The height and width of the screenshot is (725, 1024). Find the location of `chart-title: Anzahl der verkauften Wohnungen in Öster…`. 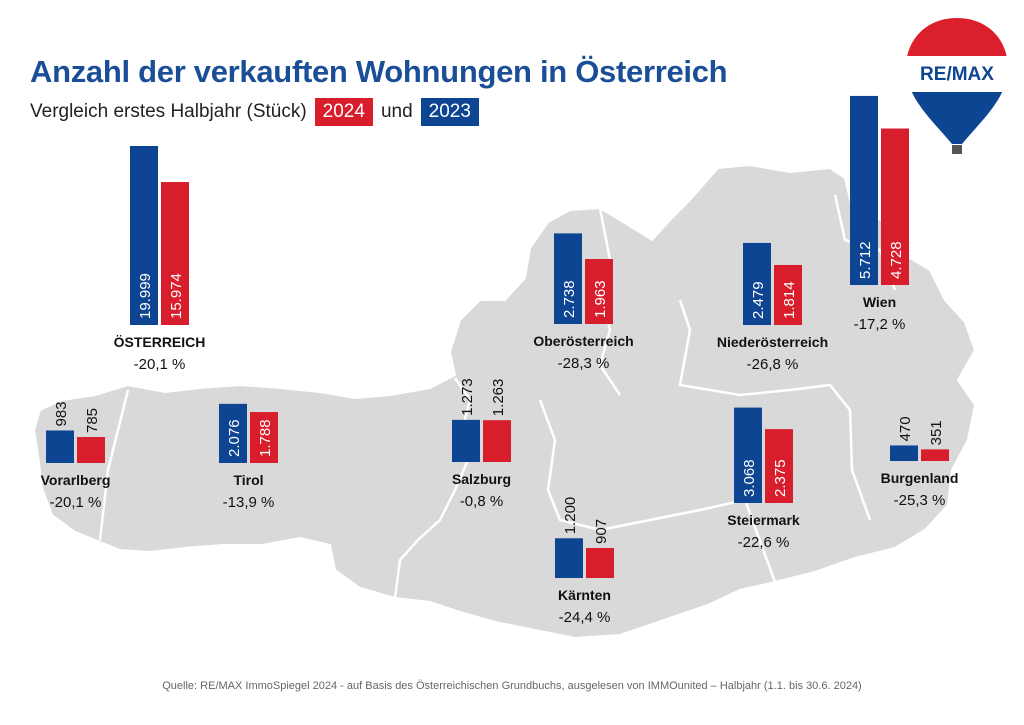

chart-title: Anzahl der verkauften Wohnungen in Öster… is located at coordinates (379, 71).